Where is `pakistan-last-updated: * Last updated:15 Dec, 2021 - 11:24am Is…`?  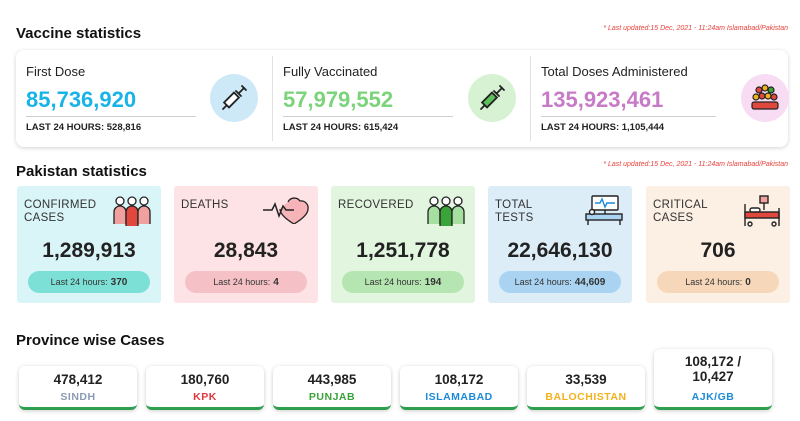 pakistan-last-updated: * Last updated:15 Dec, 2021 - 11:24am Is… is located at coordinates (695, 164).